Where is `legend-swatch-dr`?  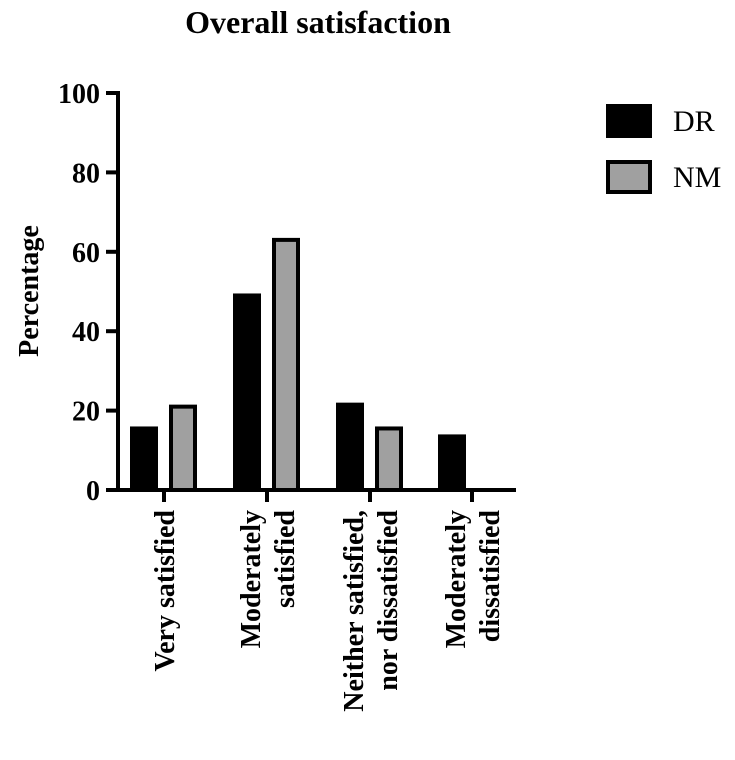 legend-swatch-dr is located at coordinates (629, 121).